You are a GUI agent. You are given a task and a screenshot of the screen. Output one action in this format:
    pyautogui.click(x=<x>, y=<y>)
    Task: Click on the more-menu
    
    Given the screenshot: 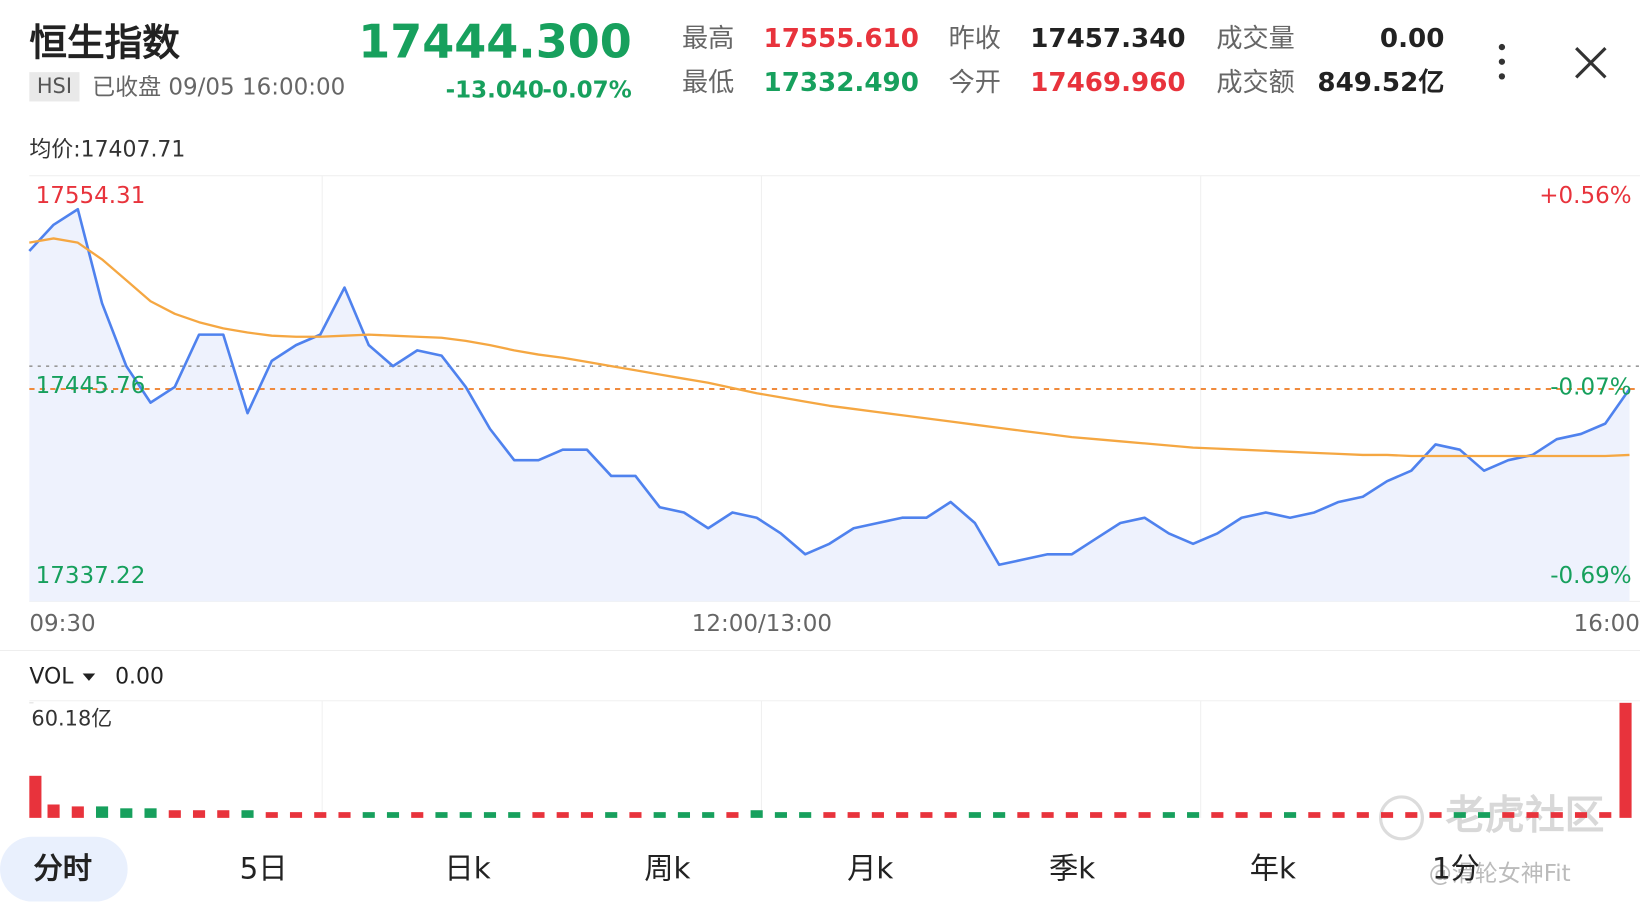 What is the action you would take?
    pyautogui.click(x=1502, y=61)
    